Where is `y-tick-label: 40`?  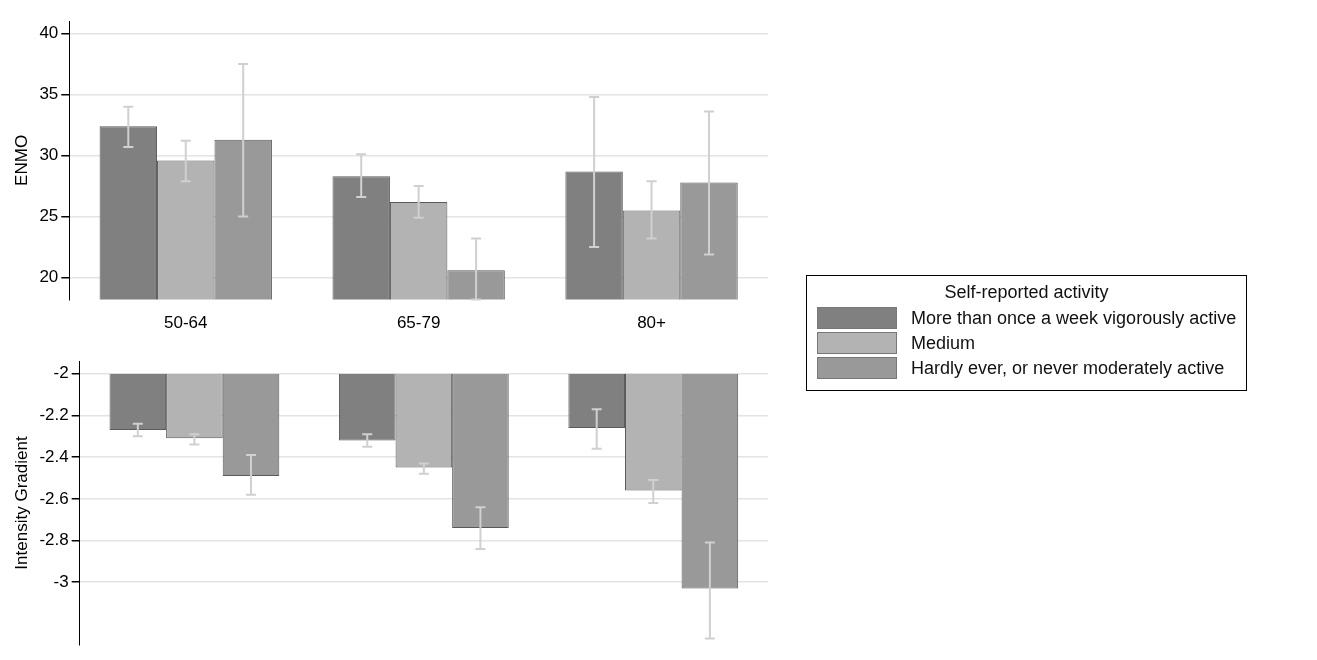 y-tick-label: 40 is located at coordinates (49, 33).